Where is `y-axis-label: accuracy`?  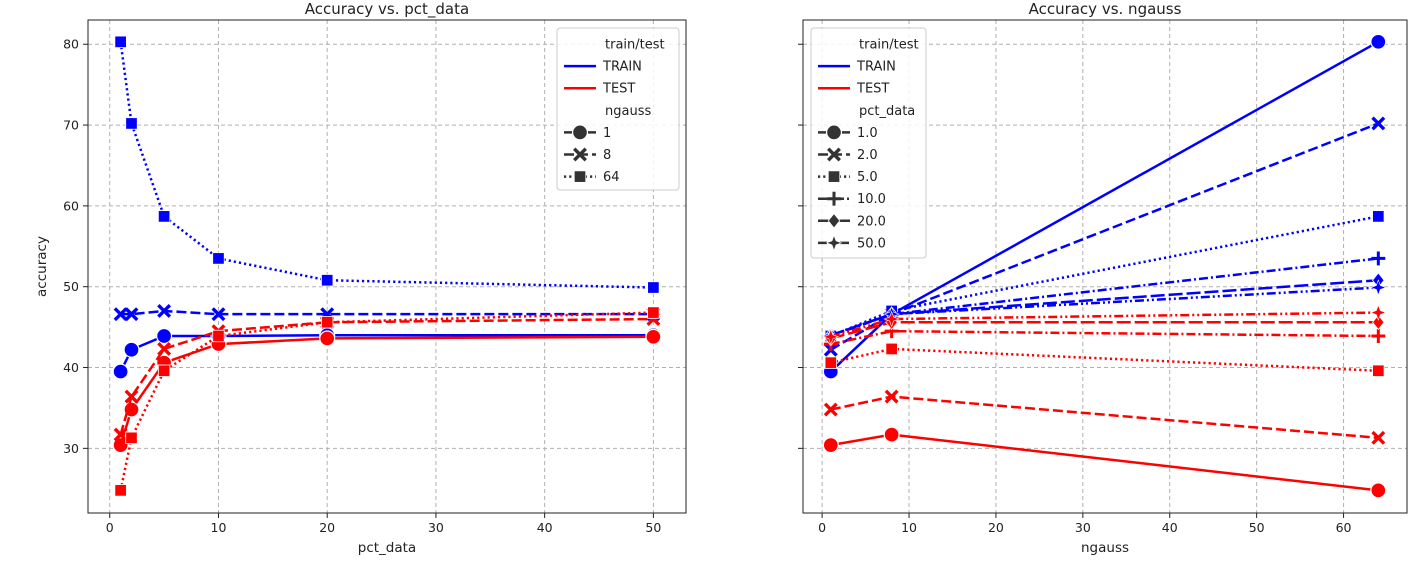
y-axis-label: accuracy is located at coordinates (42, 266).